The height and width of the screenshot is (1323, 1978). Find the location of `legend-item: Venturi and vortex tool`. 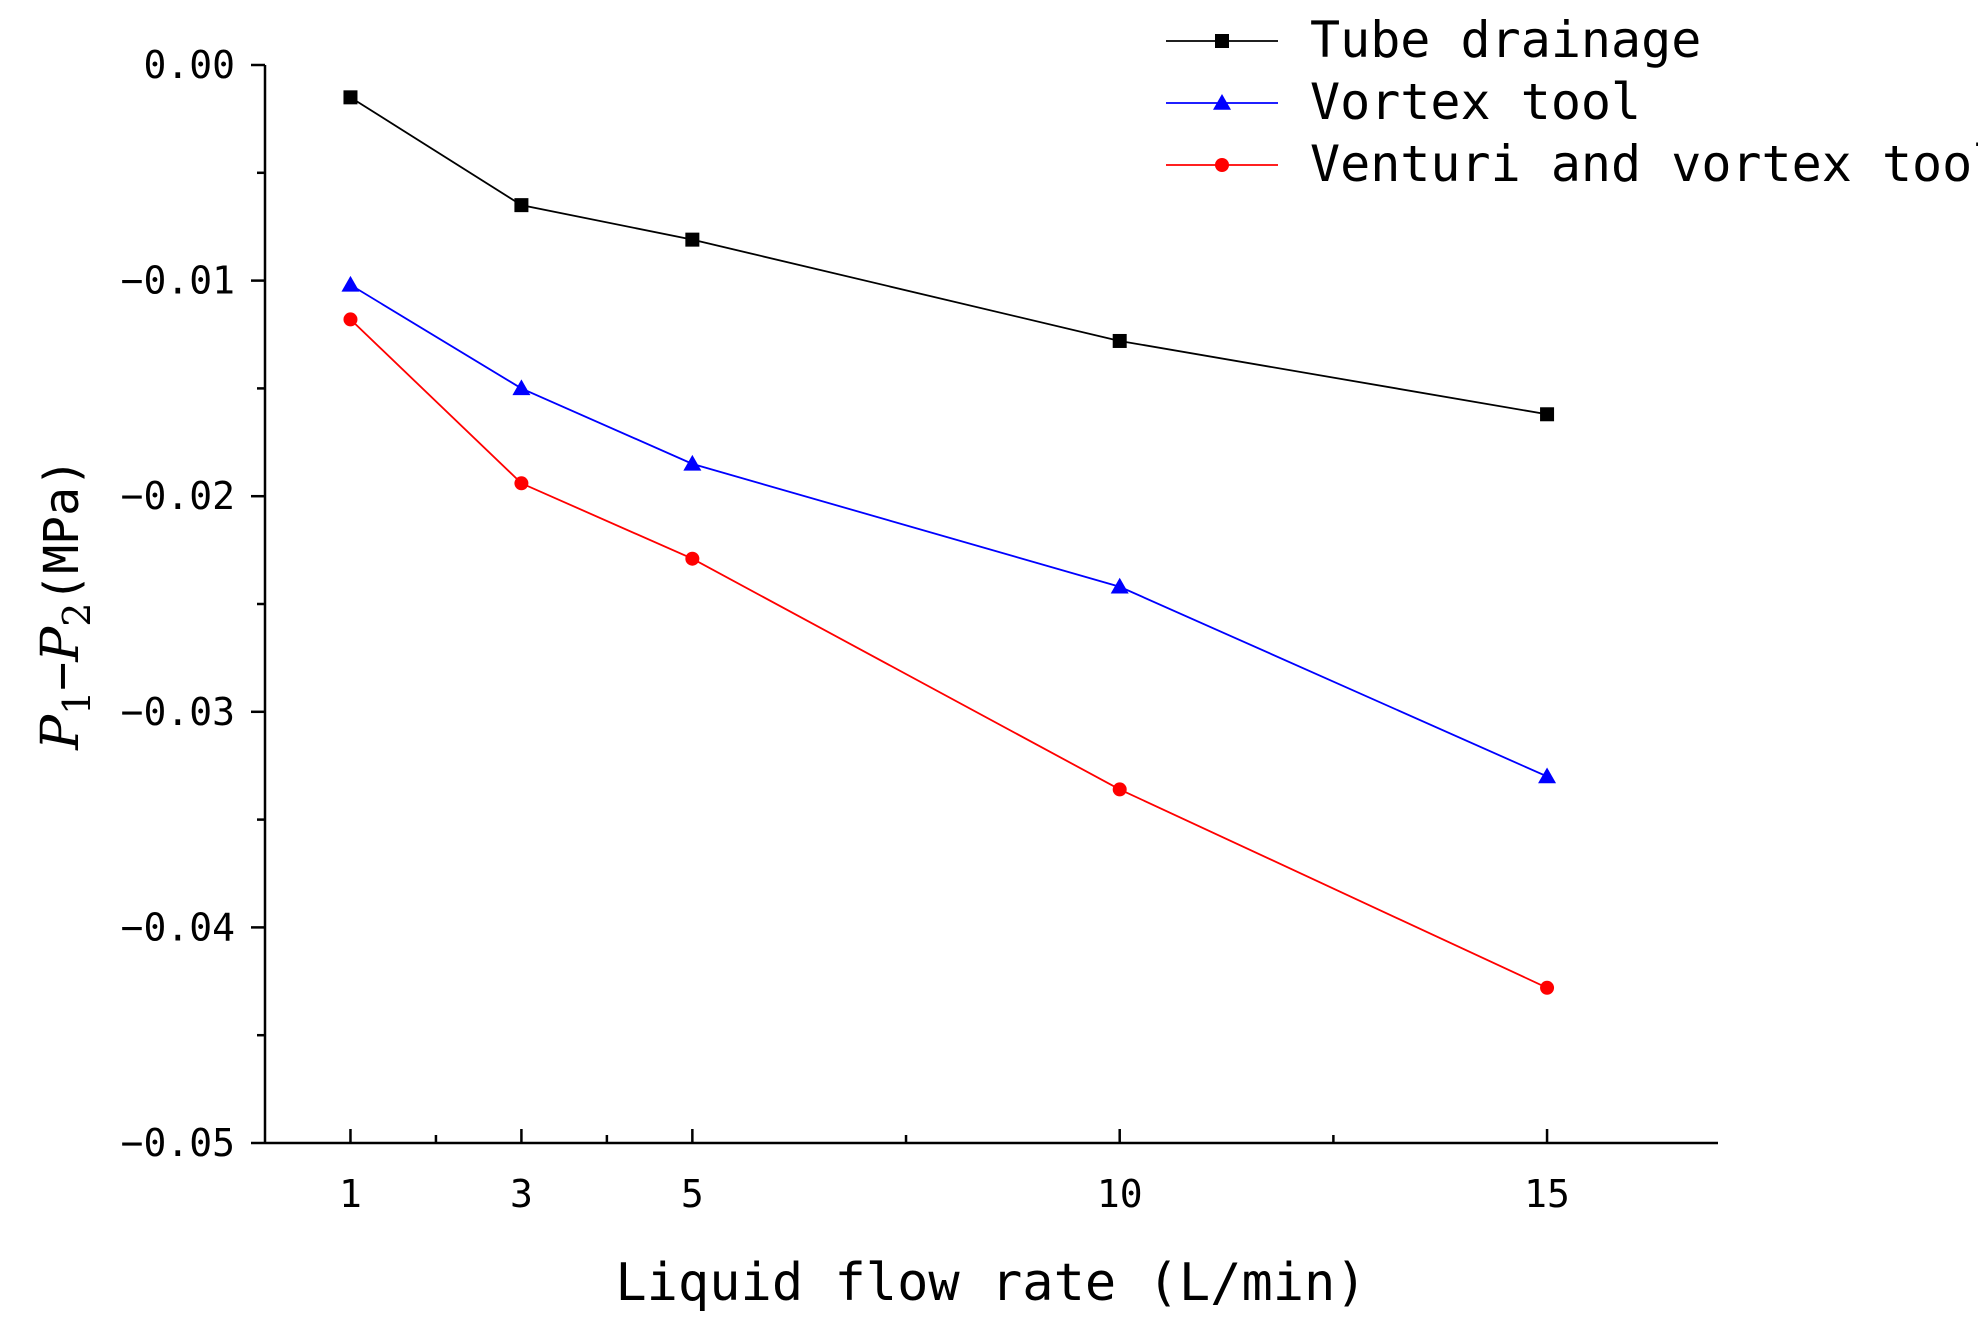

legend-item: Venturi and vortex tool is located at coordinates (1572, 164).